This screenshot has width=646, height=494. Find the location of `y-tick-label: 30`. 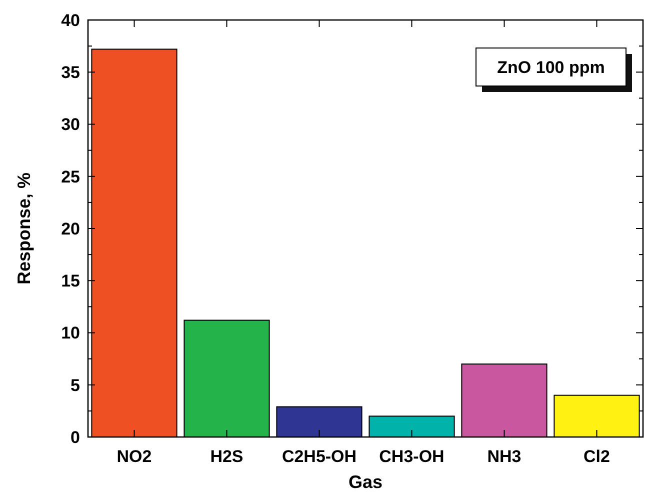

y-tick-label: 30 is located at coordinates (70, 124).